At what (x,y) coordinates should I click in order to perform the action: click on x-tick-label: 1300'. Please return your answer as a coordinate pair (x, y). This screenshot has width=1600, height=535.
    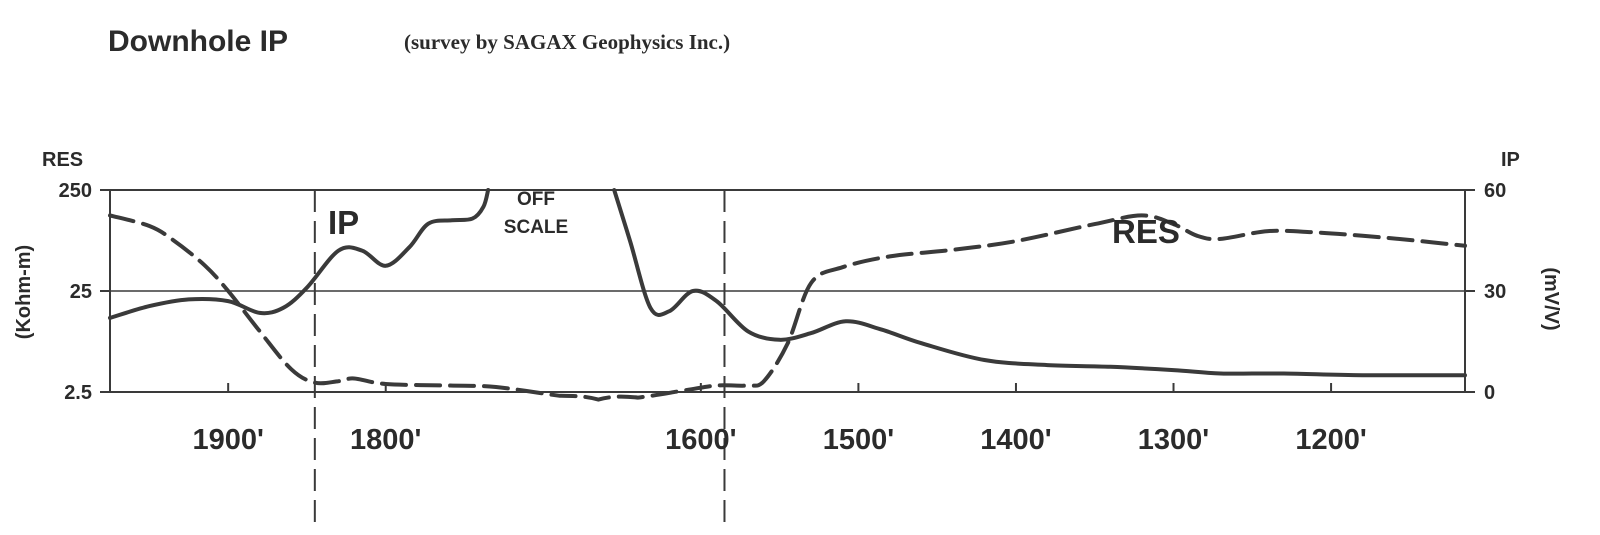
    Looking at the image, I should click on (1173, 440).